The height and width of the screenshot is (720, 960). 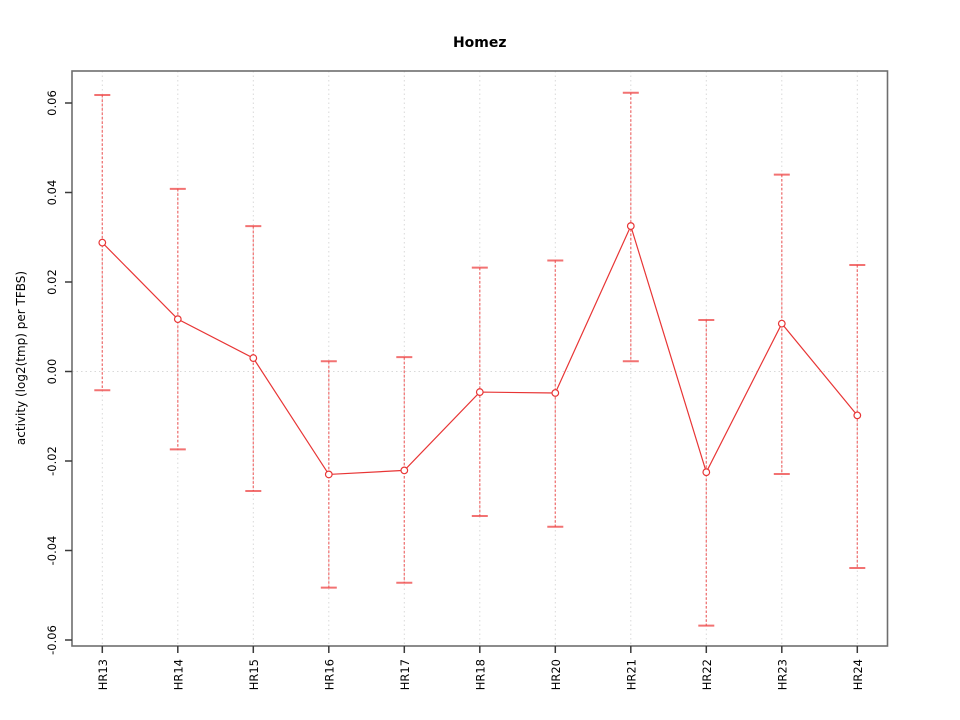 What do you see at coordinates (52, 193) in the screenshot?
I see `y-tick-label: 0.04` at bounding box center [52, 193].